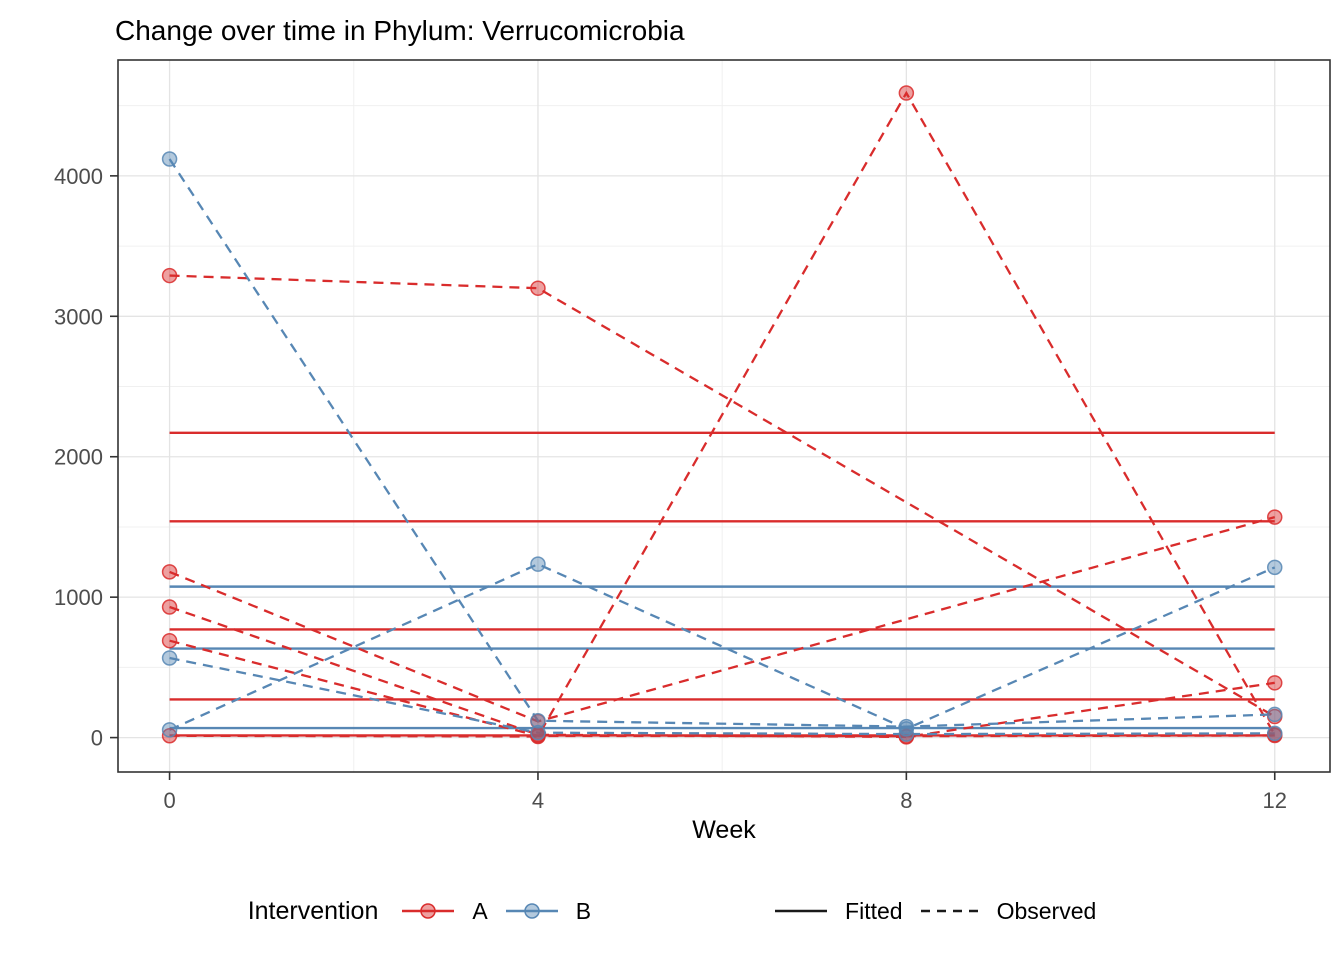  I want to click on legend-key-fitted, so click(801, 911).